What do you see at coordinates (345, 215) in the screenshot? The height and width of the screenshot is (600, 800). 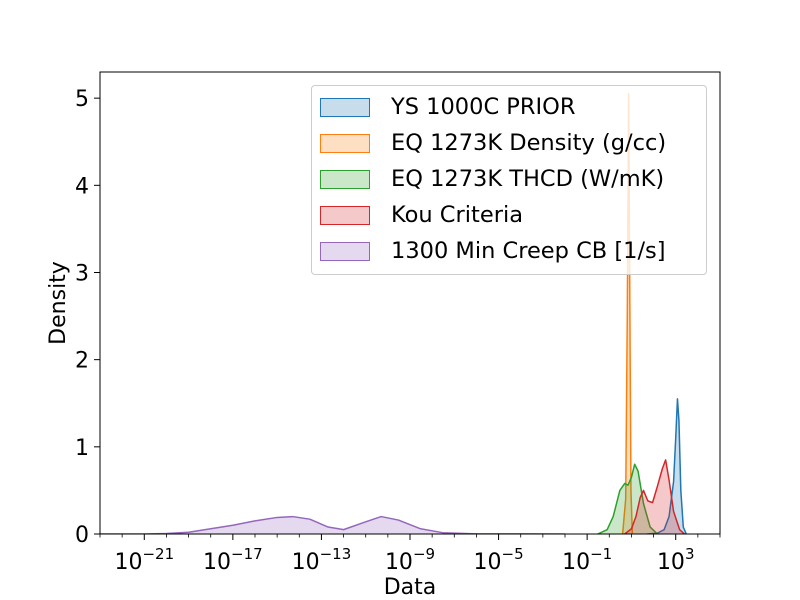 I see `legend-swatch-red` at bounding box center [345, 215].